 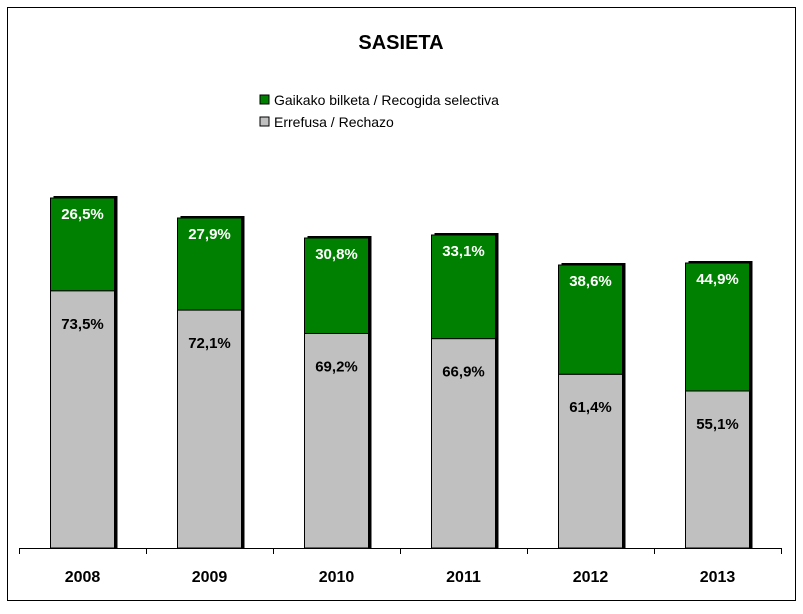 I want to click on x-tick-label: 2009, so click(x=210, y=577).